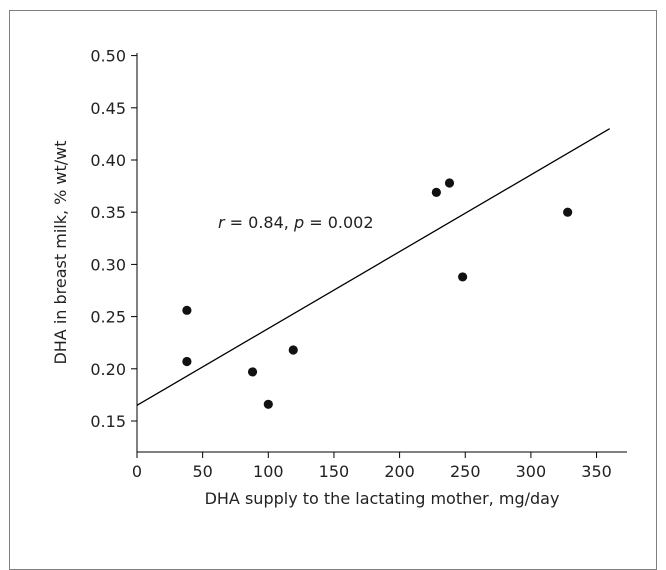  Describe the element at coordinates (259, 222) in the screenshot. I see `r-value: = 0.84,` at that location.